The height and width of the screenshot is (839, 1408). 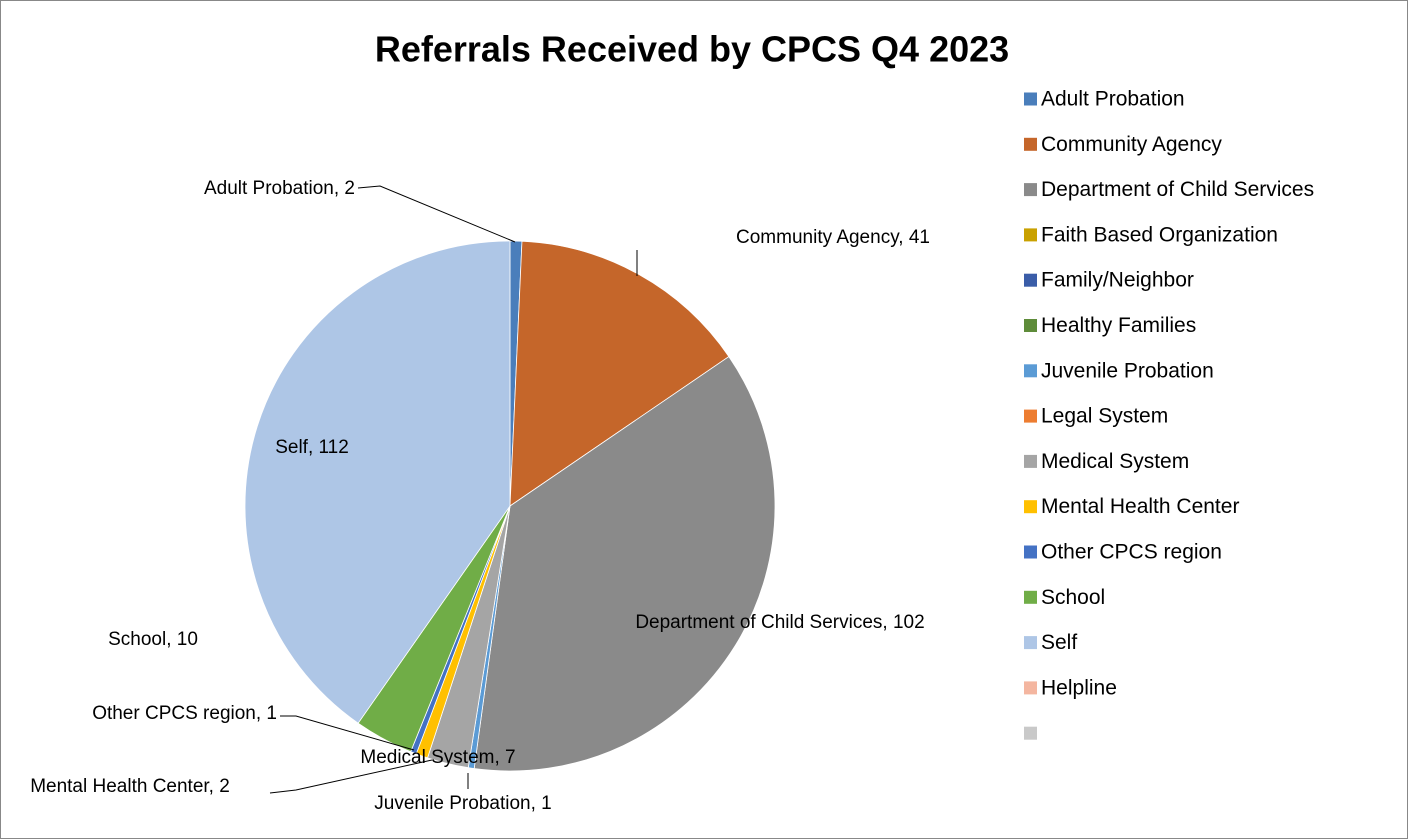 I want to click on legend-label: School, so click(x=1073, y=597).